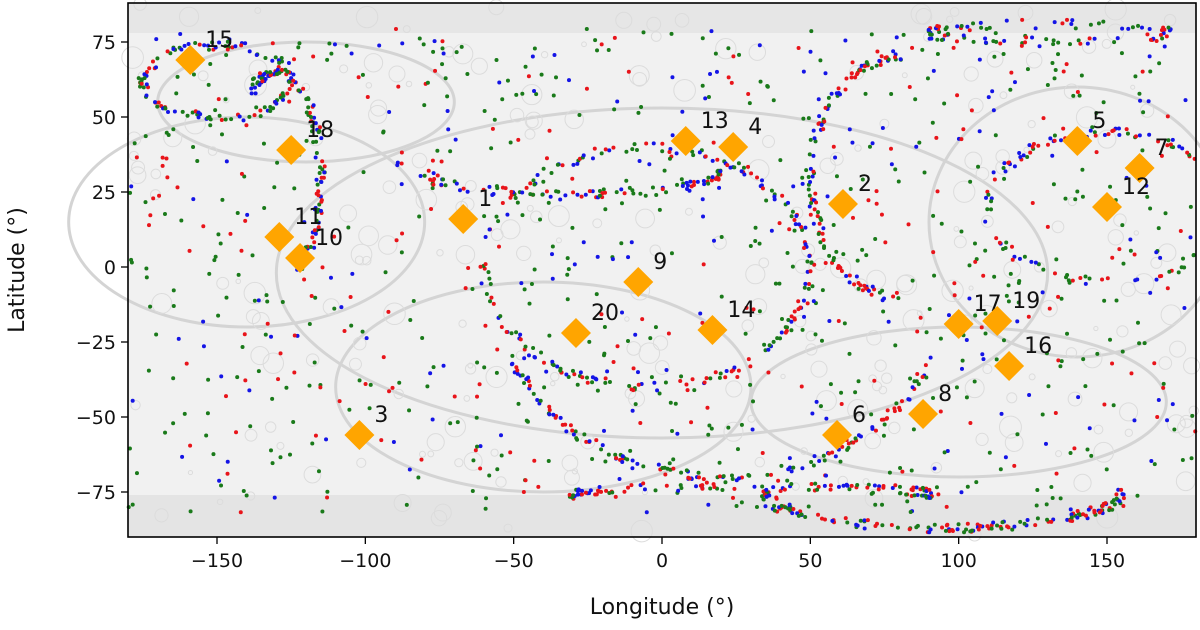 The image size is (1200, 630). Describe the element at coordinates (110, 268) in the screenshot. I see `y-tick-label: 0` at that location.